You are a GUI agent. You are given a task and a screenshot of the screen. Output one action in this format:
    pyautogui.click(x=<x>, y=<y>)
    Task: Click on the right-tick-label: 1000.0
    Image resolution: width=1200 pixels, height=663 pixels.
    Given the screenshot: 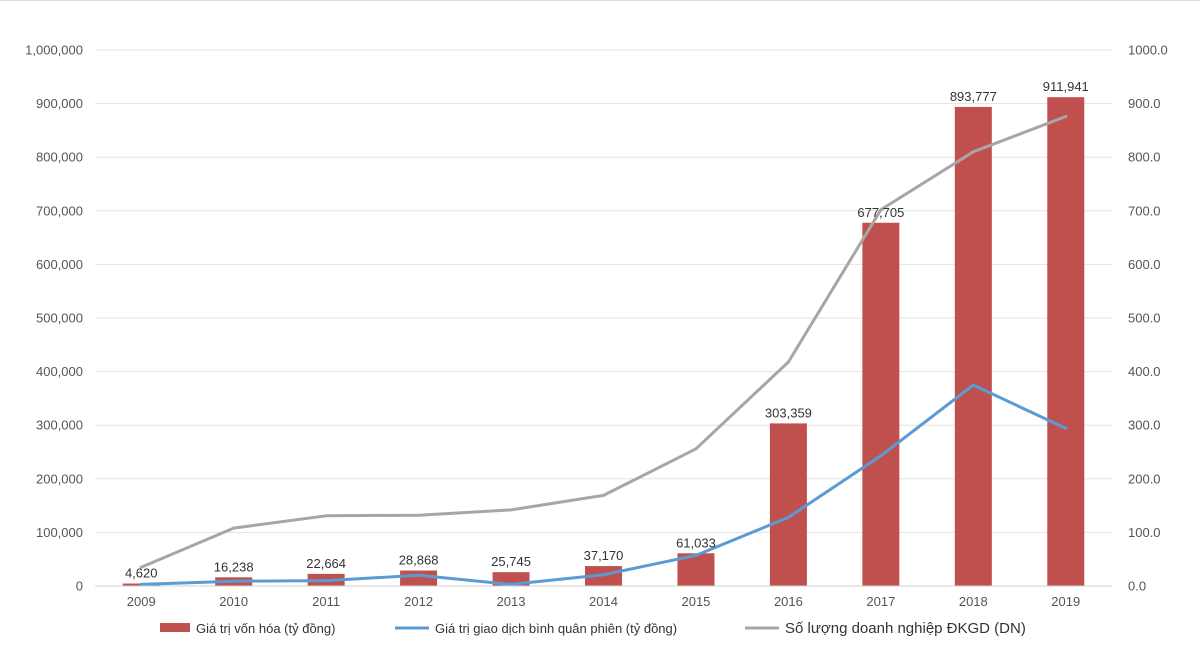 What is the action you would take?
    pyautogui.click(x=1148, y=50)
    